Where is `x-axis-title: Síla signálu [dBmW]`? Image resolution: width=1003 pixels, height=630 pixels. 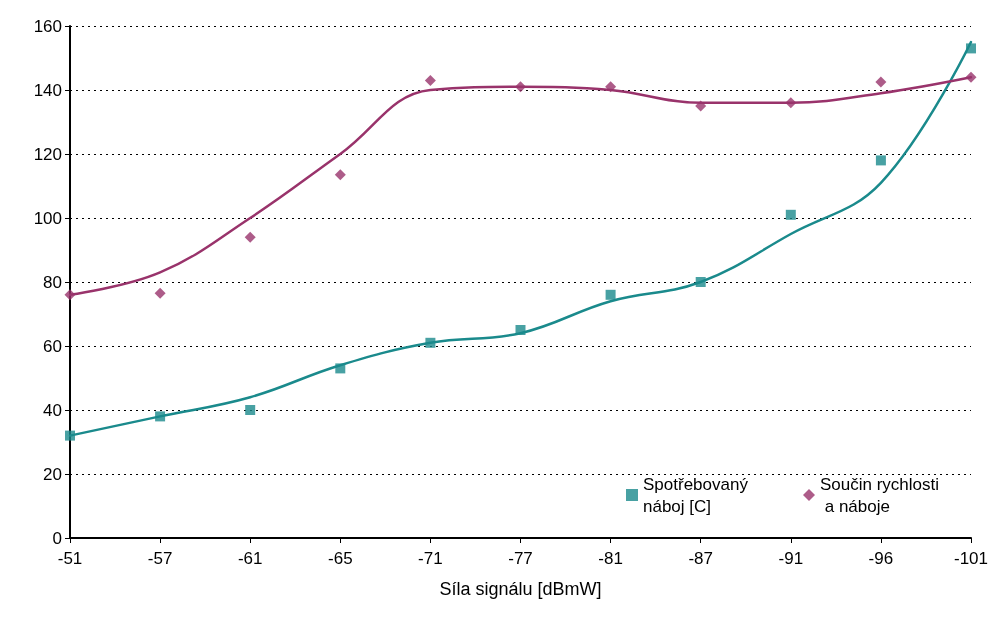
x-axis-title: Síla signálu [dBmW] is located at coordinates (520, 589).